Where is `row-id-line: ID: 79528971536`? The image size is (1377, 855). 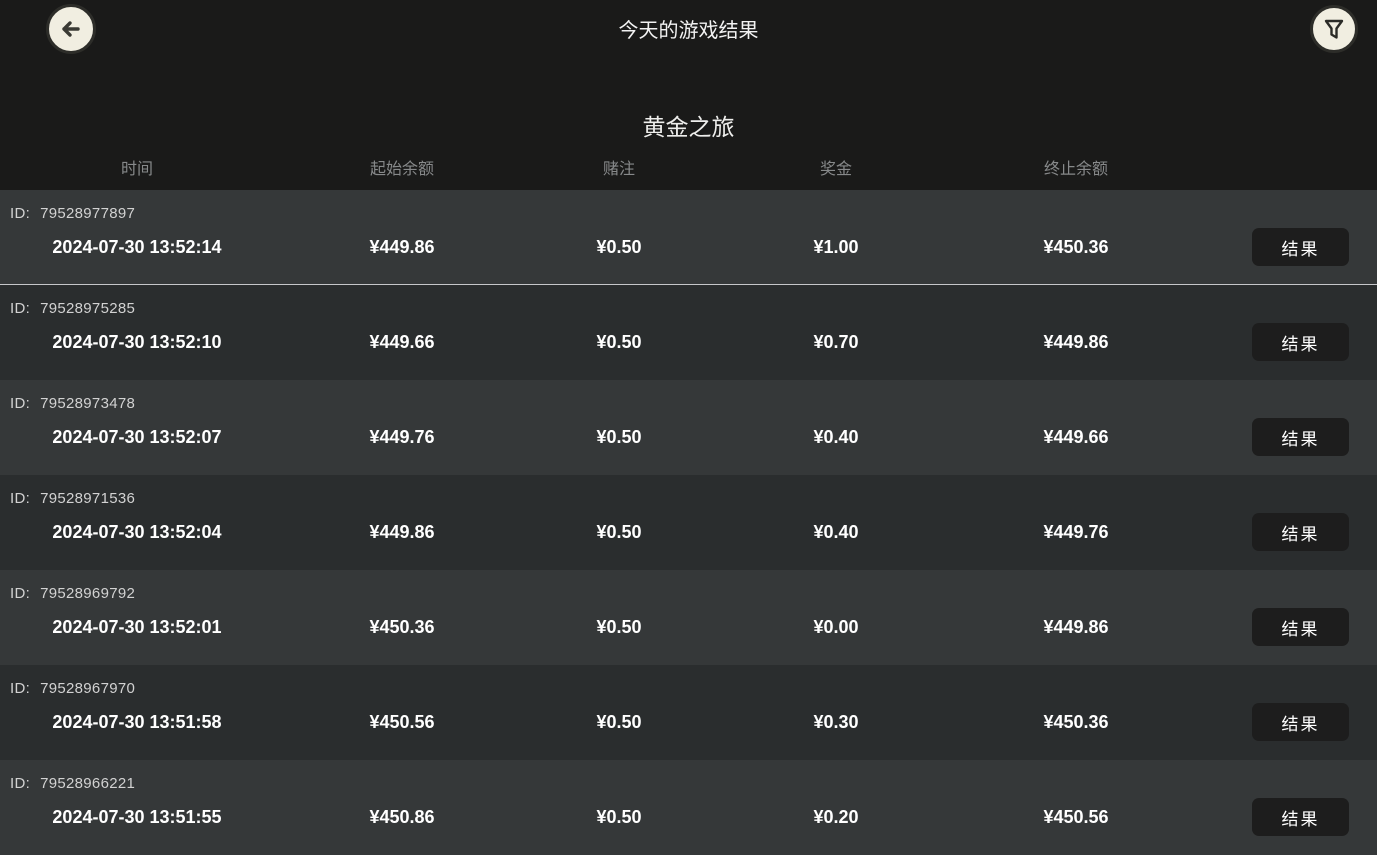
row-id-line: ID: 79528971536 is located at coordinates (72, 498).